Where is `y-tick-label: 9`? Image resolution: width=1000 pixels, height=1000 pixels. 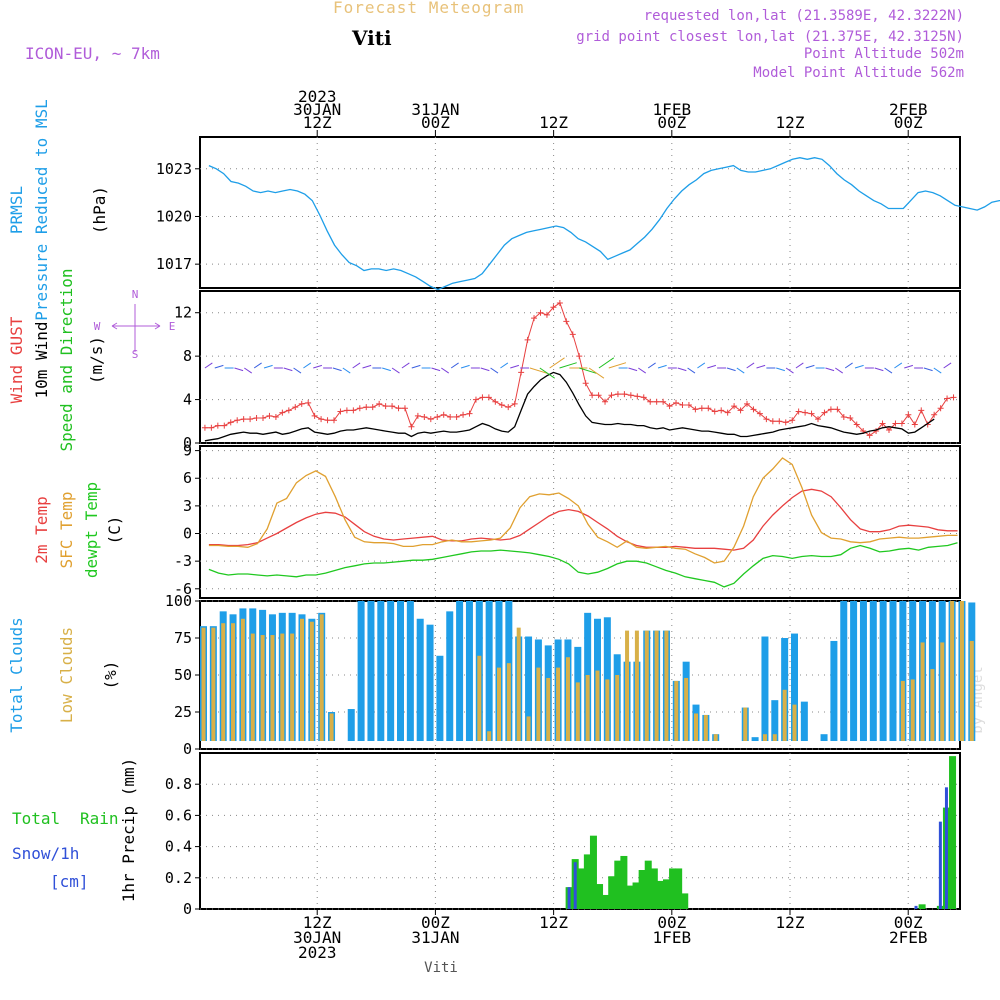
y-tick-label: 9 is located at coordinates (187, 451).